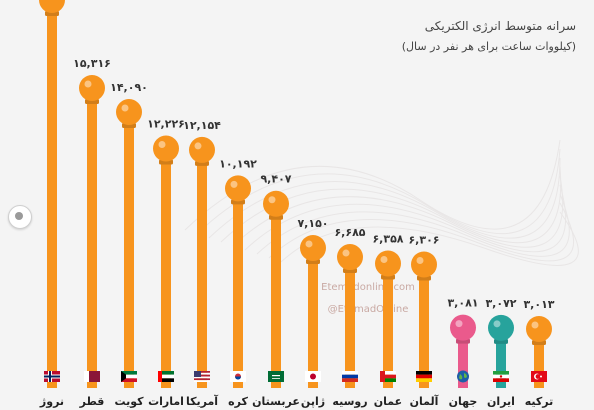  Describe the element at coordinates (350, 376) in the screenshot. I see `flag-russia-icon` at that location.